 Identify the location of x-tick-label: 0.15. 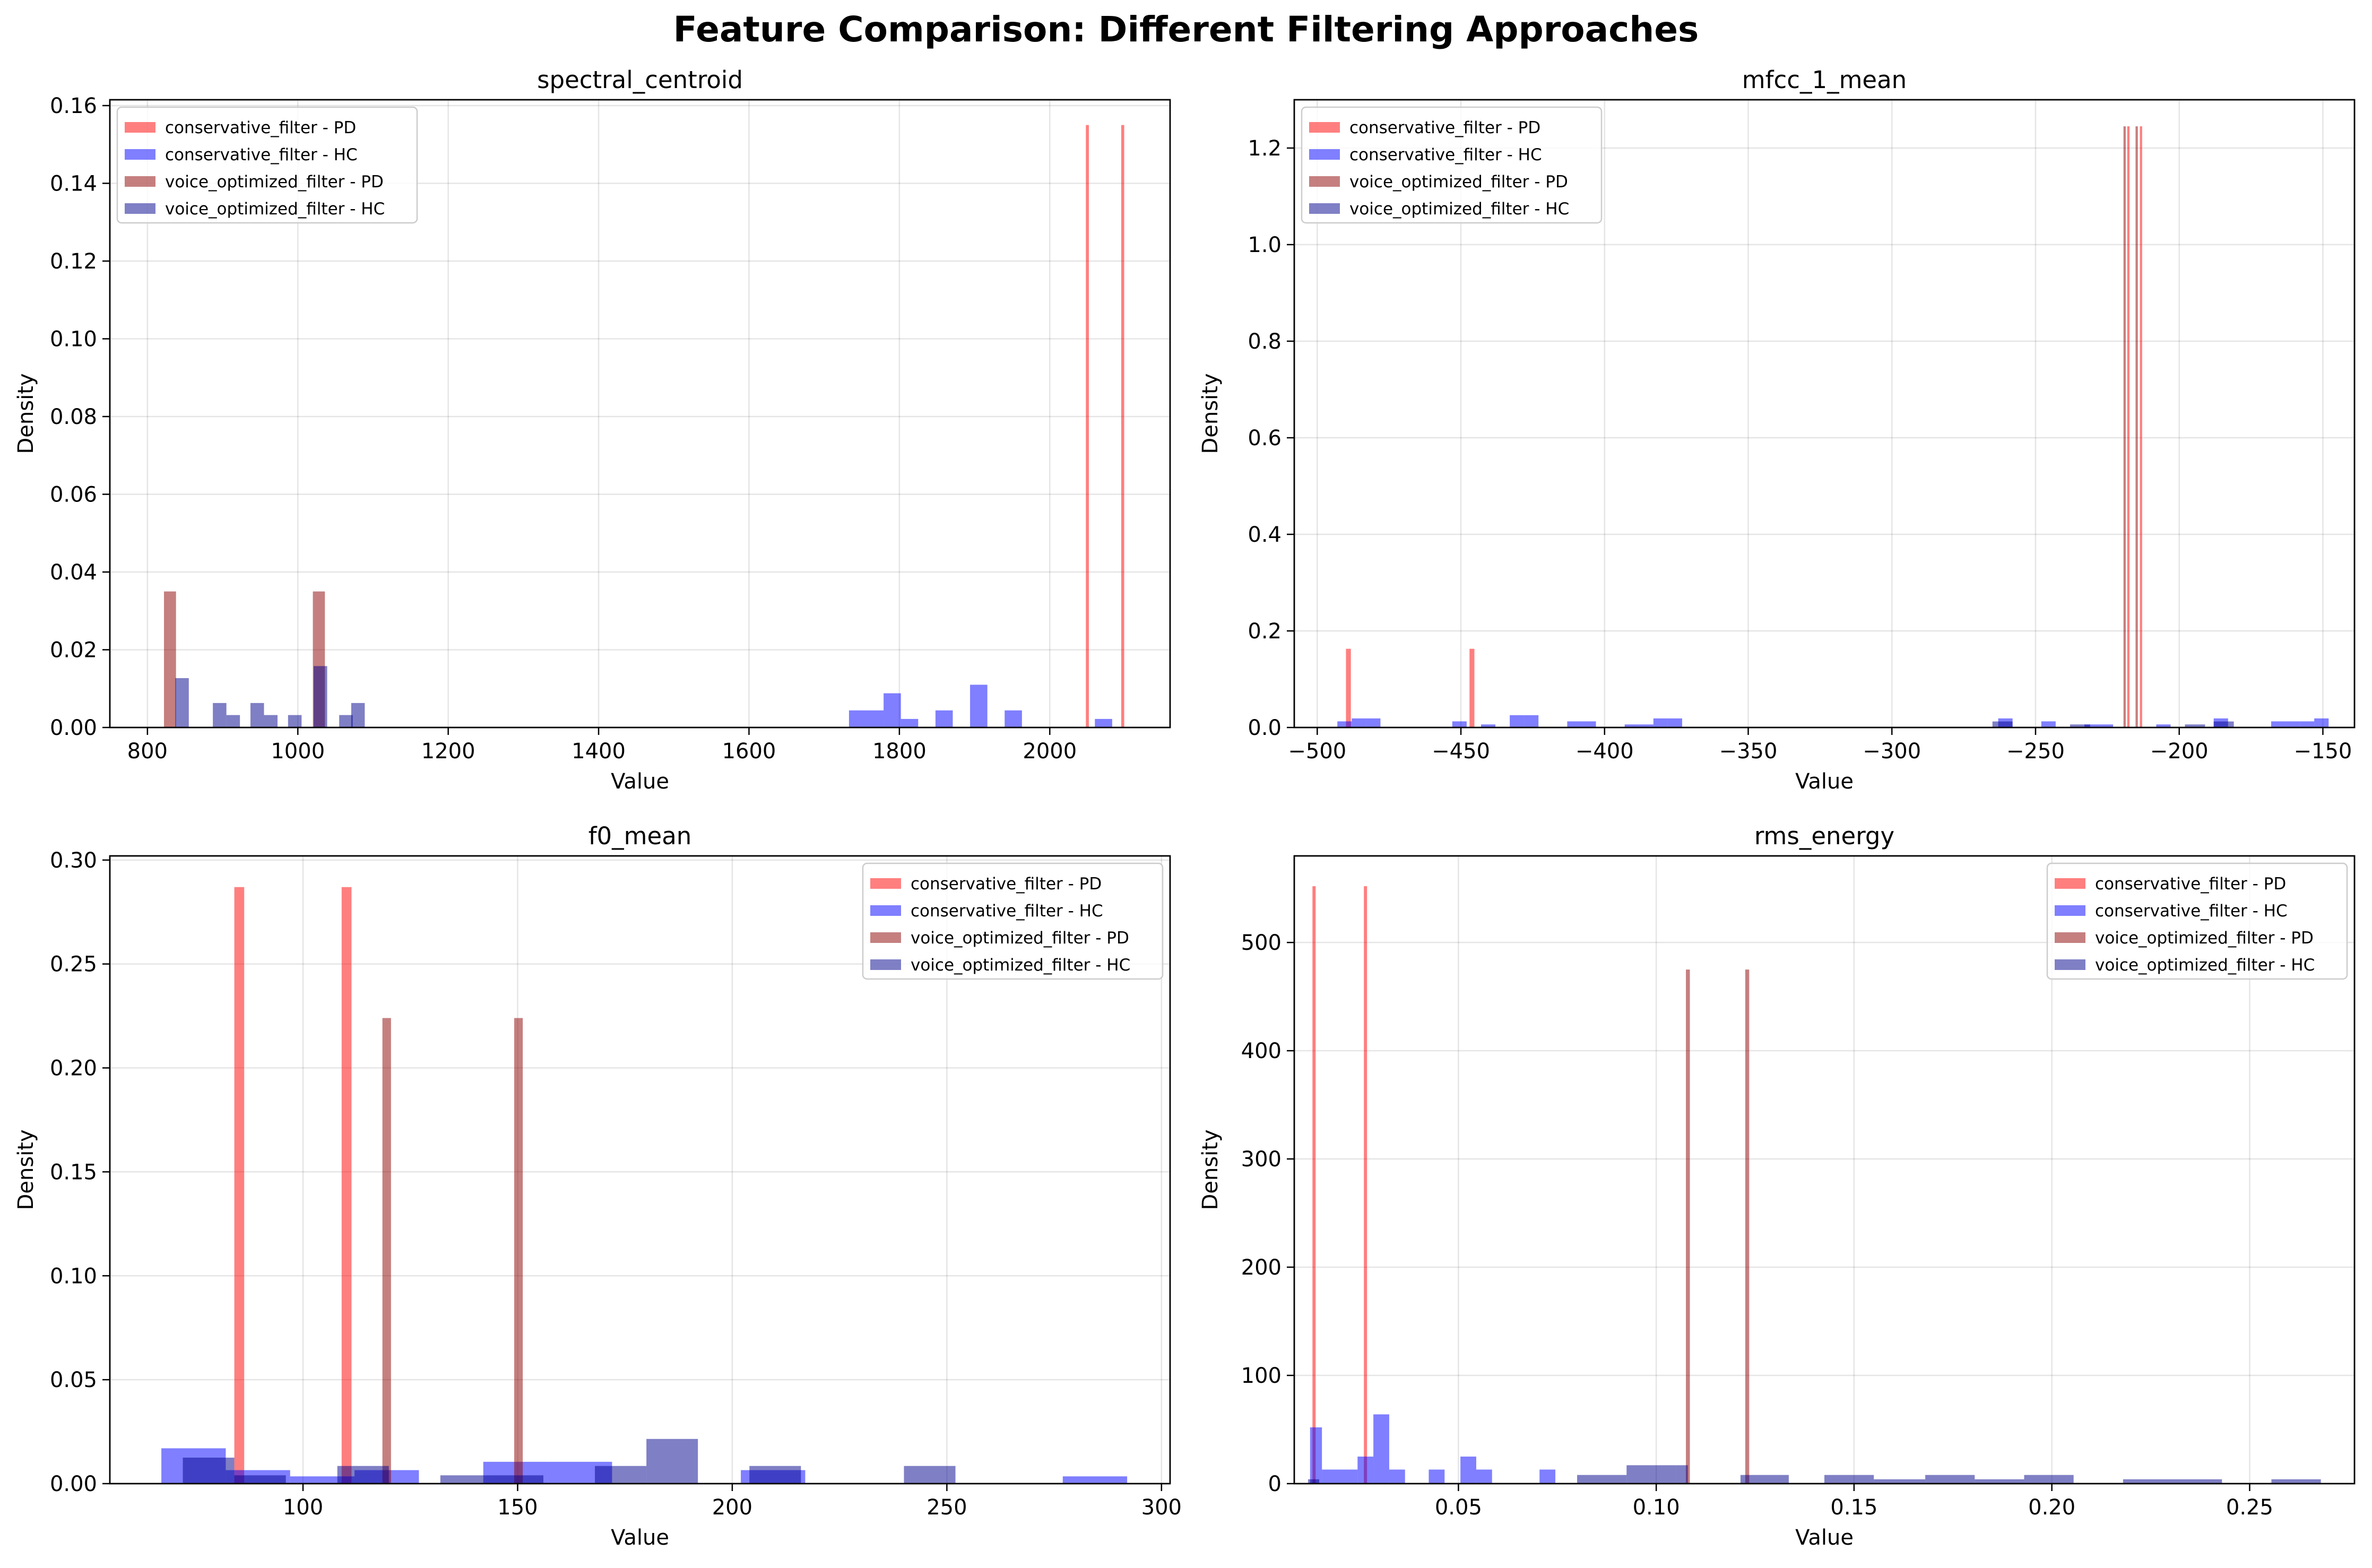
(1853, 1507).